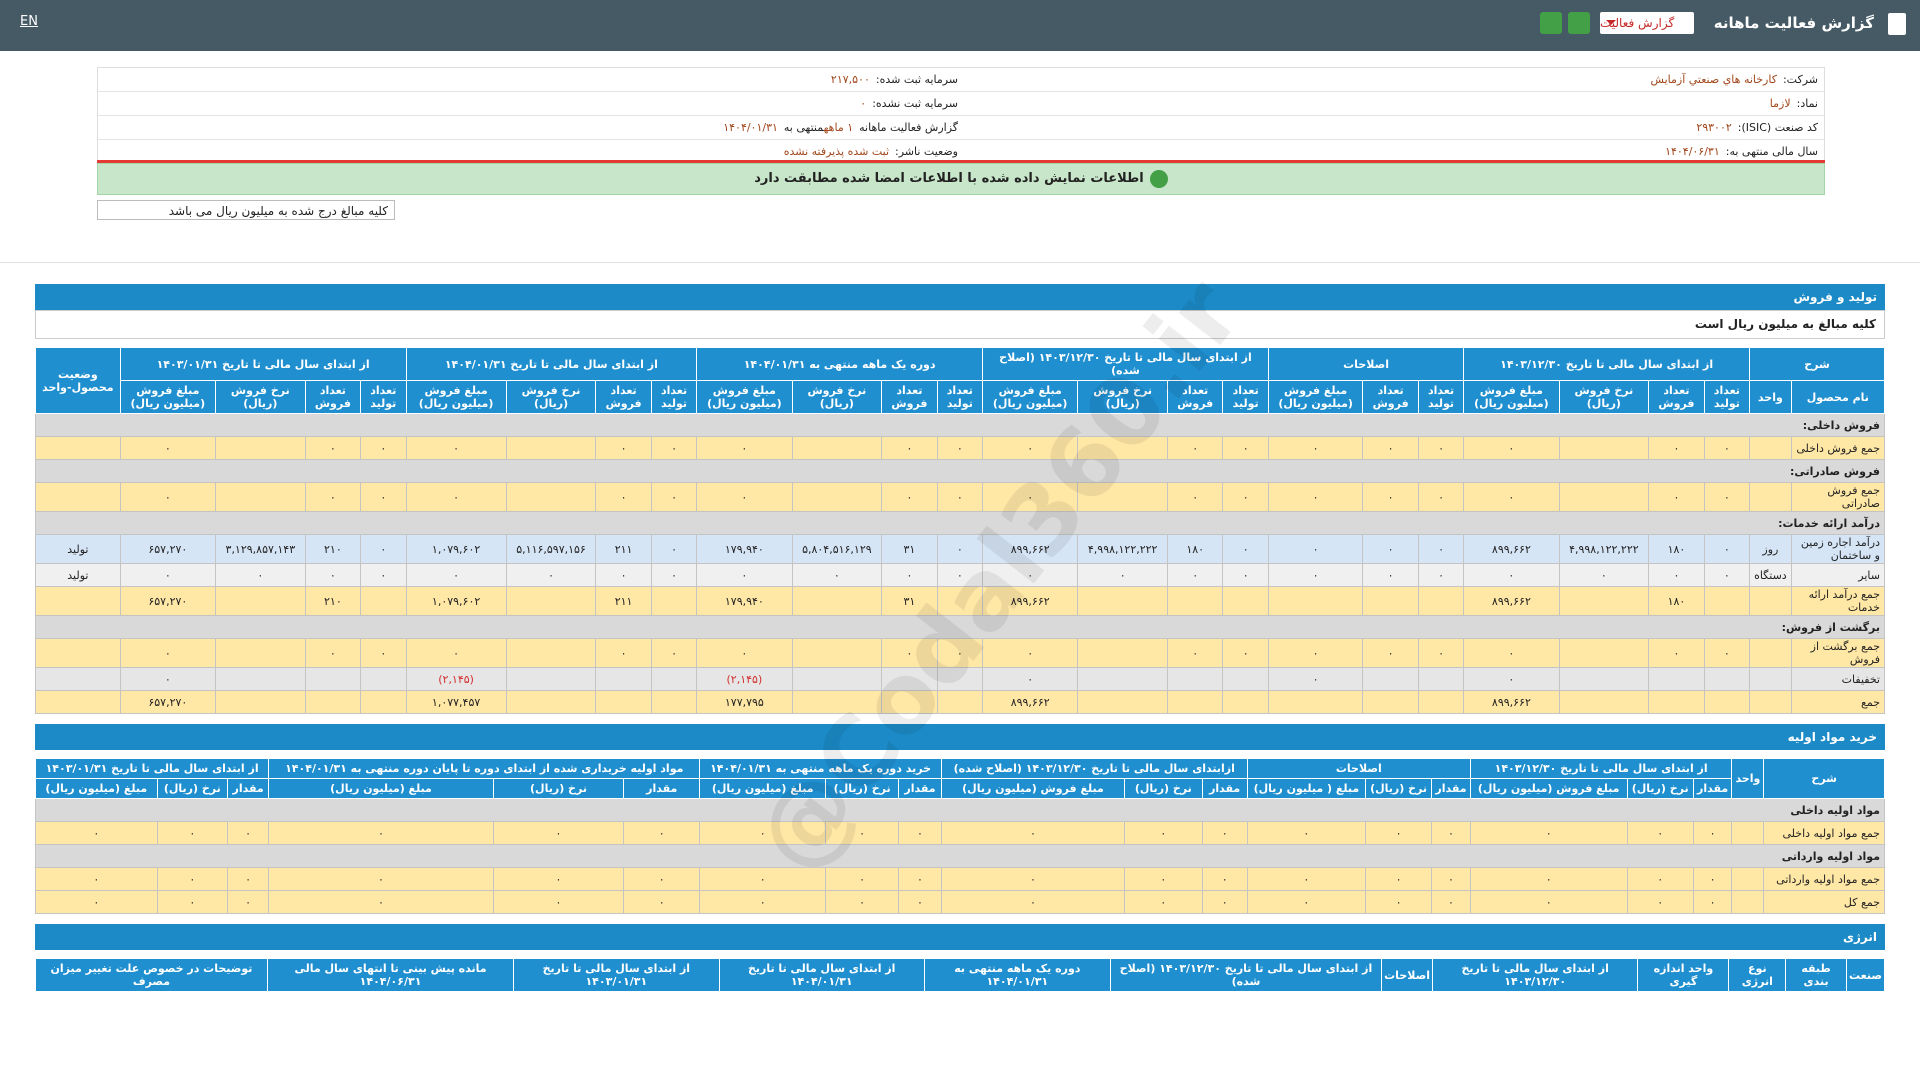 The image size is (1920, 1080). I want to click on row-label: سایر, so click(1838, 575).